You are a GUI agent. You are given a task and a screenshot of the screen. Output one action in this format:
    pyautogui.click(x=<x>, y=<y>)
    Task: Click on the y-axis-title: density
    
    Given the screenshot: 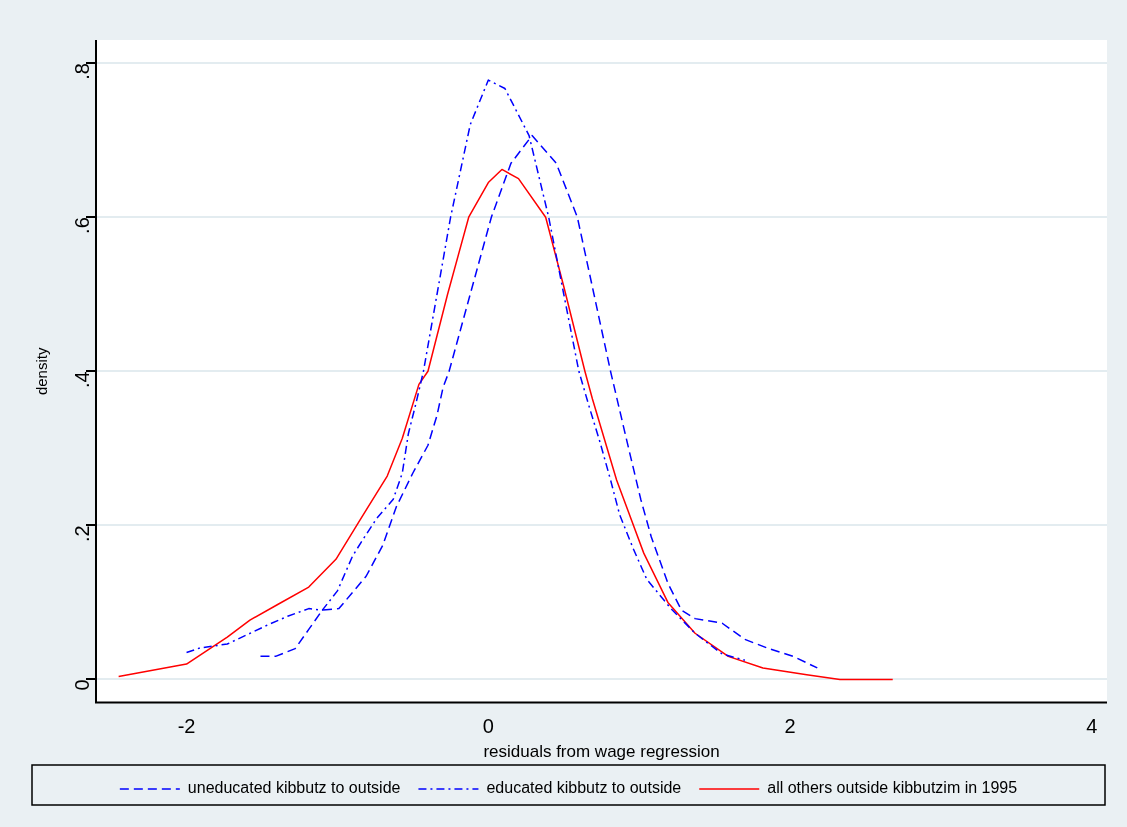 What is the action you would take?
    pyautogui.click(x=42, y=371)
    